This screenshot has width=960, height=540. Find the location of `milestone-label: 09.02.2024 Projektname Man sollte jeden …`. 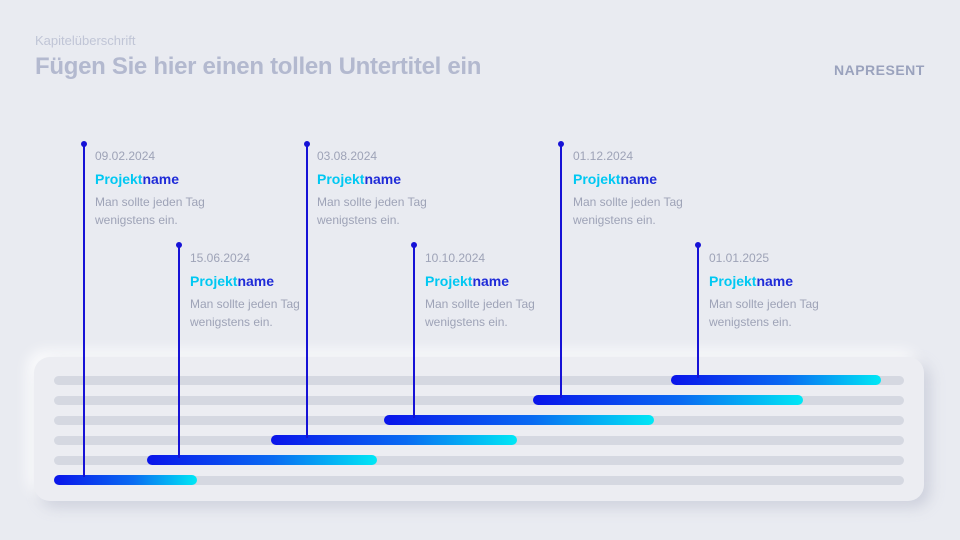

milestone-label: 09.02.2024 Projektname Man sollte jeden … is located at coordinates (165, 189).